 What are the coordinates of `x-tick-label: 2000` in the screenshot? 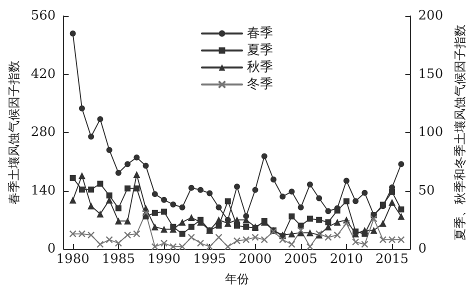 It's located at (255, 259).